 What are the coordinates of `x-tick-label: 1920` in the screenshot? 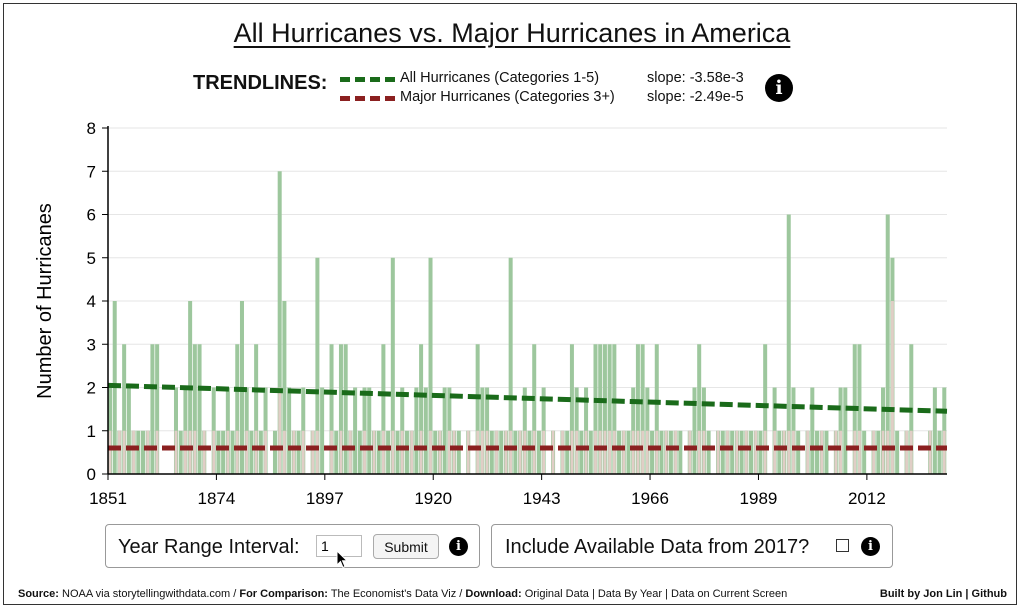 It's located at (433, 498).